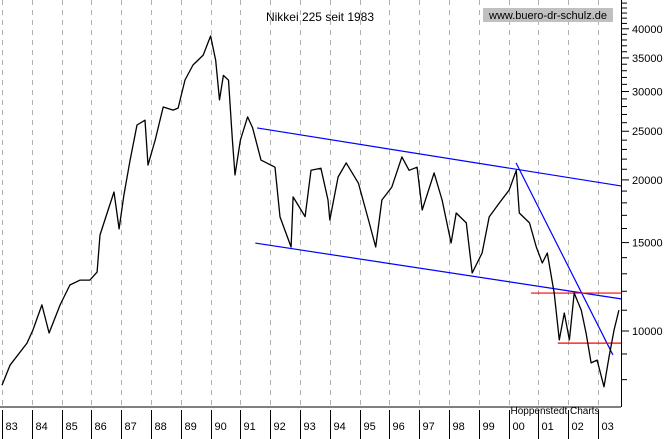  I want to click on x-tick-label: 93, so click(310, 427).